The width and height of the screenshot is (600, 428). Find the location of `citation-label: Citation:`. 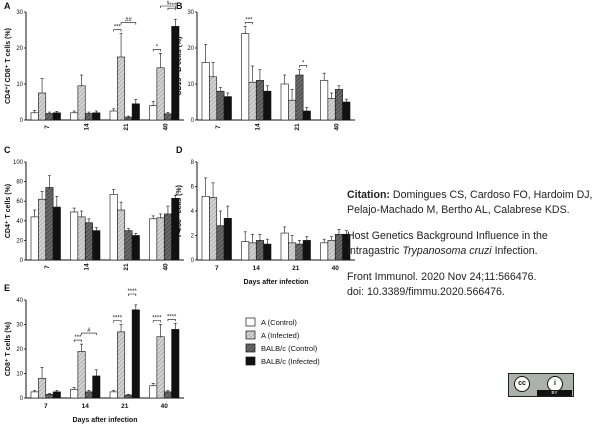

citation-label: Citation: is located at coordinates (368, 195).